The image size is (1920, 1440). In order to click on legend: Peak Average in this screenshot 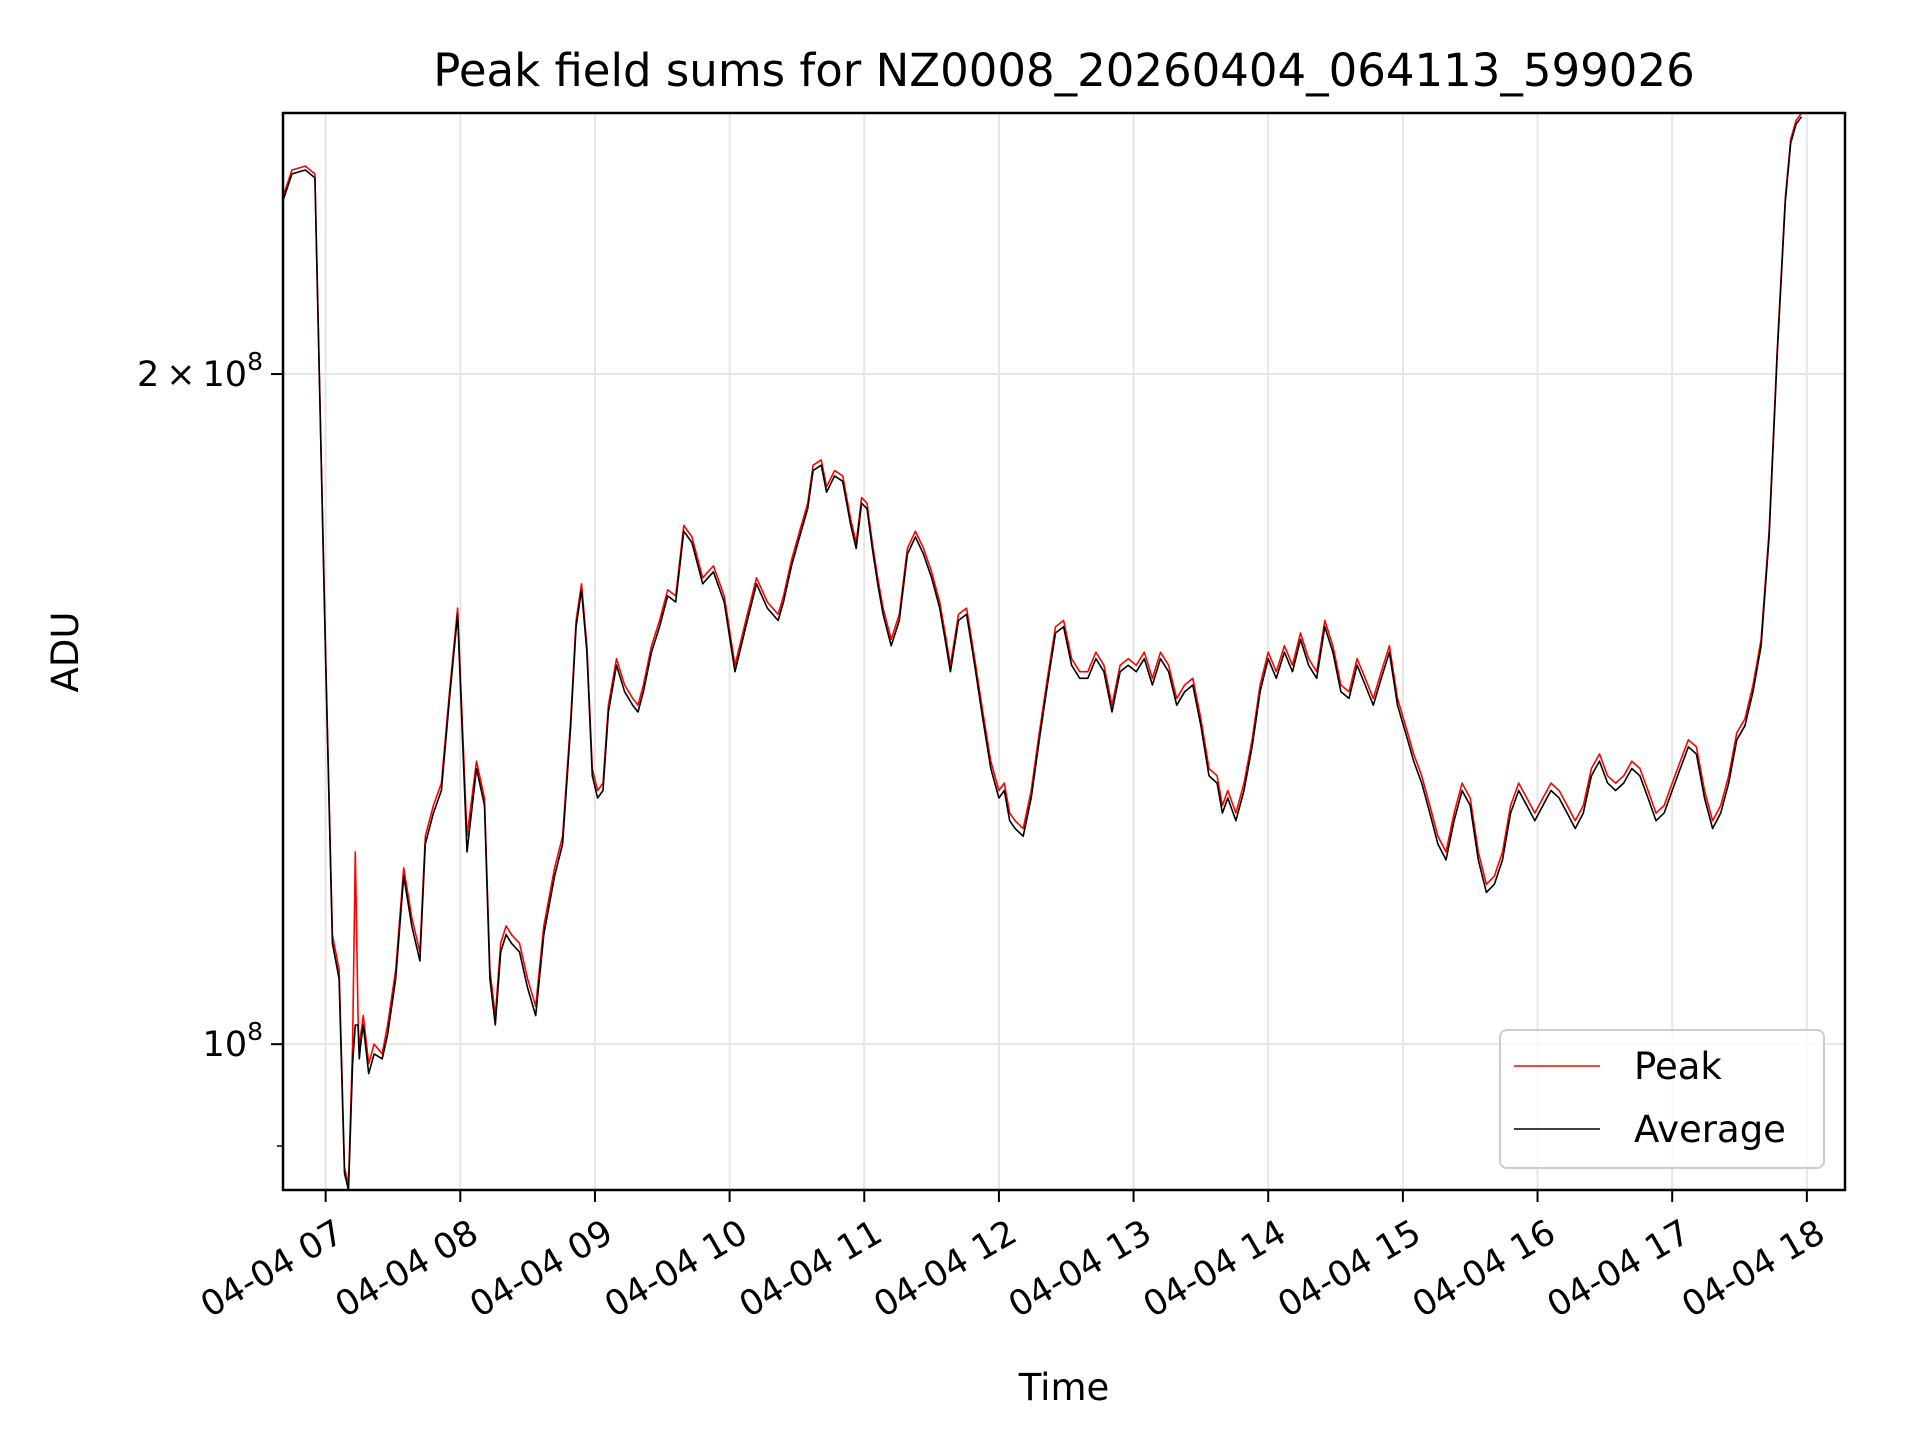, I will do `click(1662, 1099)`.